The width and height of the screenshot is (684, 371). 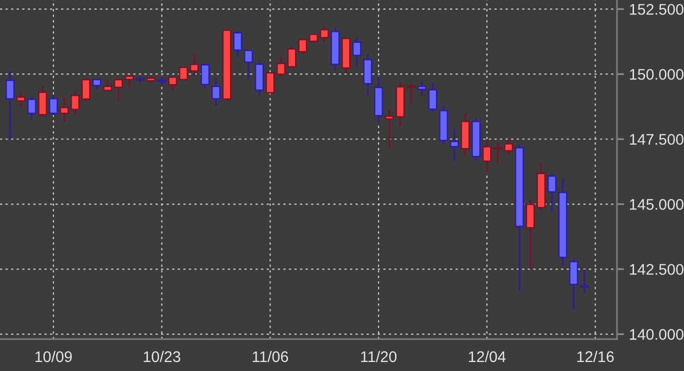 I want to click on y-tick-label: 152.500, so click(x=657, y=9).